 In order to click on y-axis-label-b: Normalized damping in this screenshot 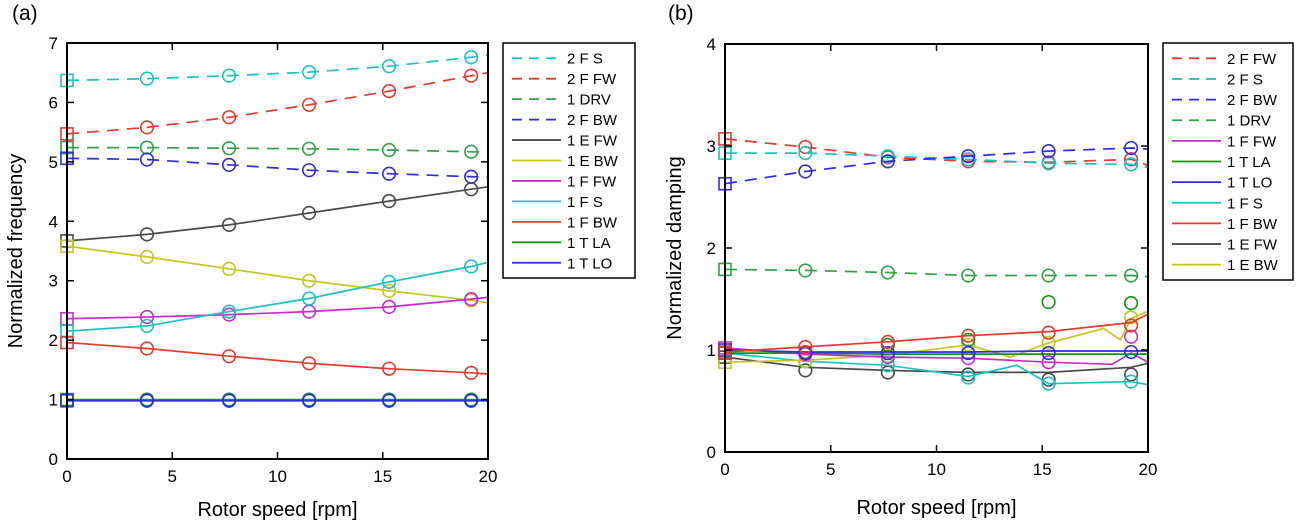, I will do `click(675, 247)`.